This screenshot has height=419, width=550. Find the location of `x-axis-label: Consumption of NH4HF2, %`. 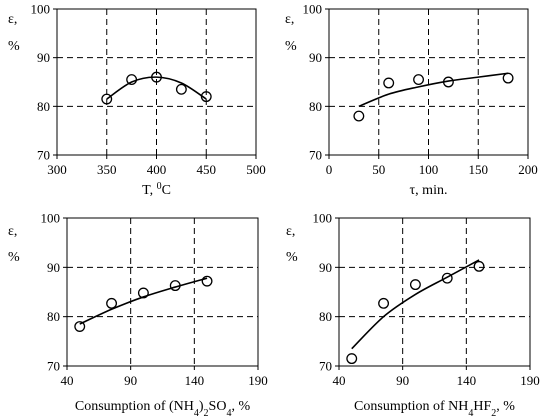

x-axis-label: Consumption of NH4HF2, % is located at coordinates (434, 409).